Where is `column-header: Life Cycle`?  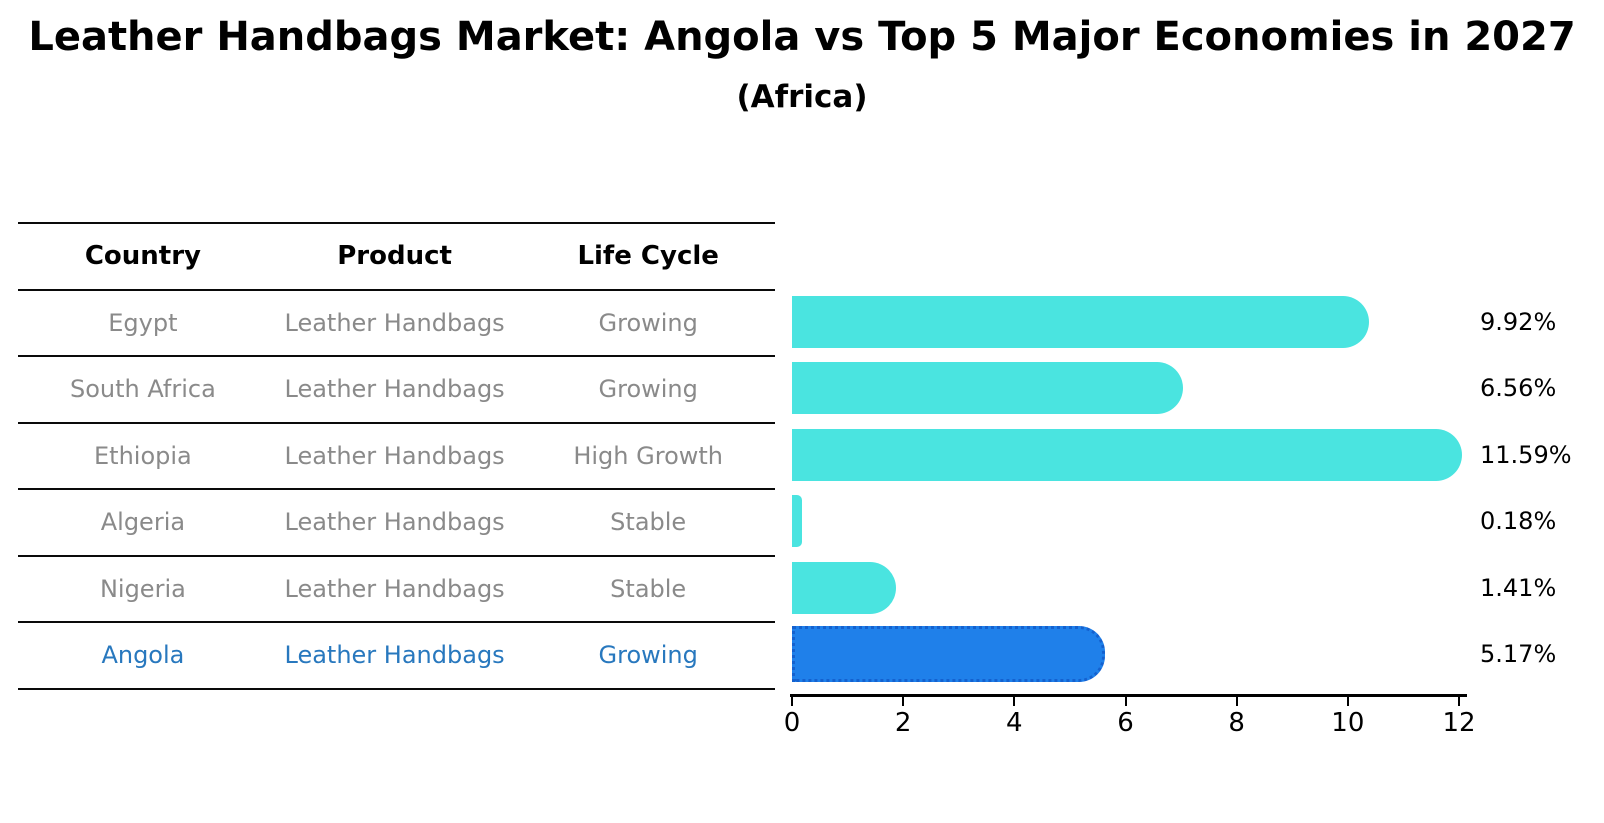
column-header: Life Cycle is located at coordinates (648, 255).